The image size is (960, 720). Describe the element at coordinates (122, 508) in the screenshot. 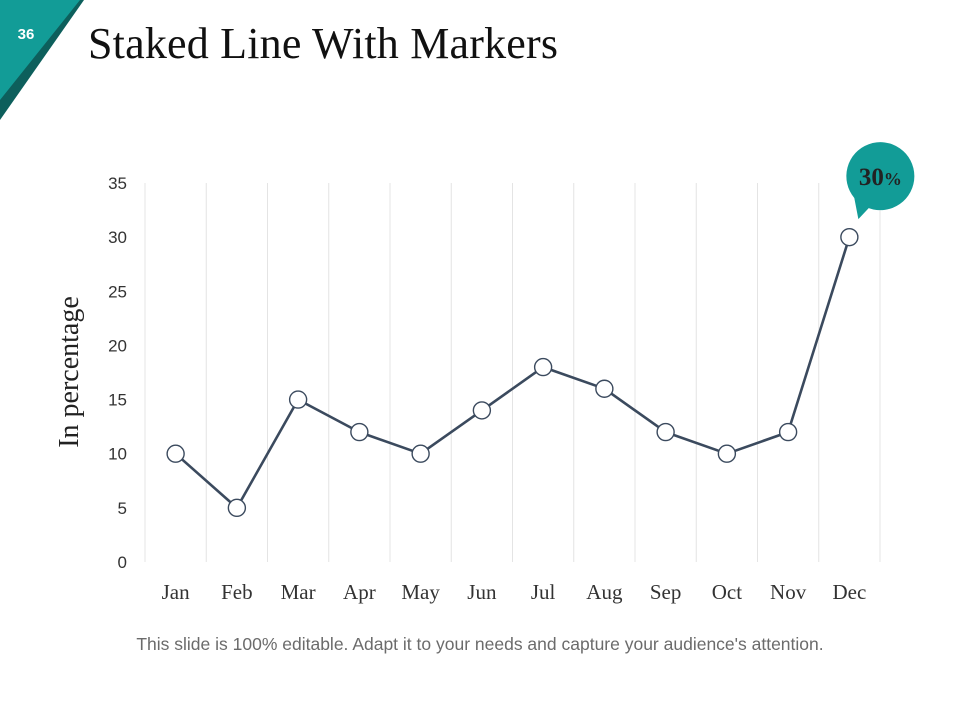

I see `y-tick-label: 5` at that location.